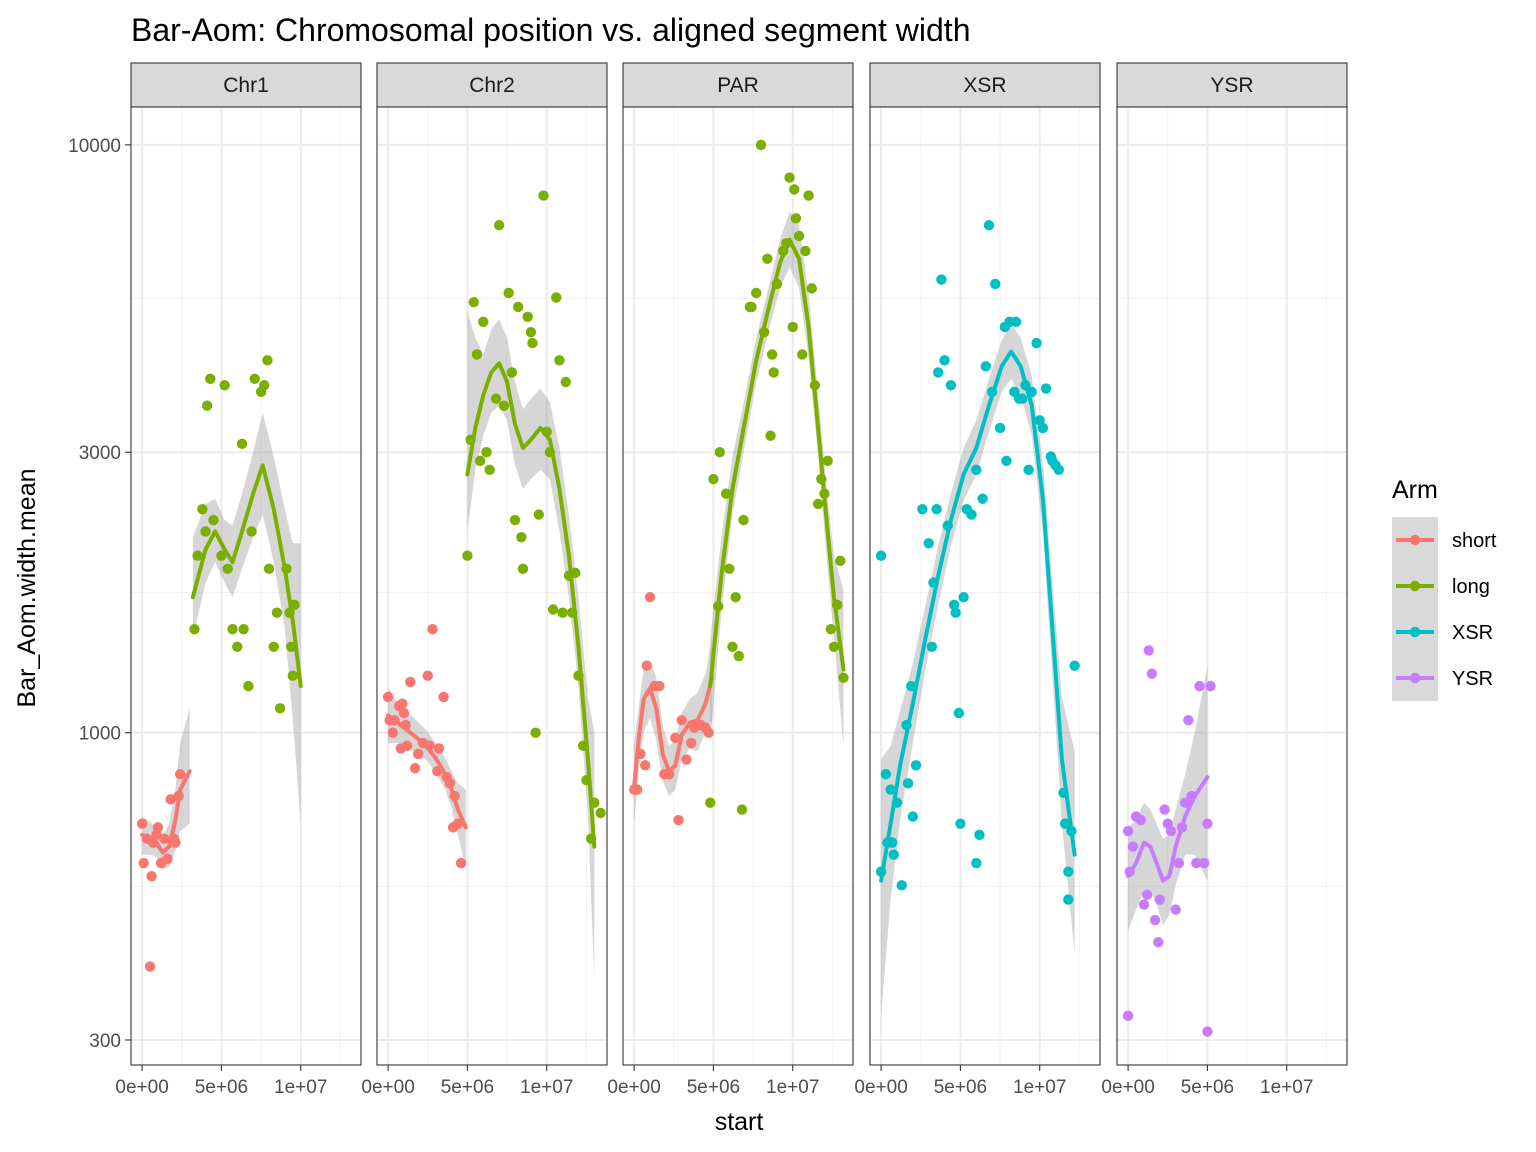 This screenshot has width=1536, height=1152. I want to click on facet-strip-label: PAR, so click(738, 85).